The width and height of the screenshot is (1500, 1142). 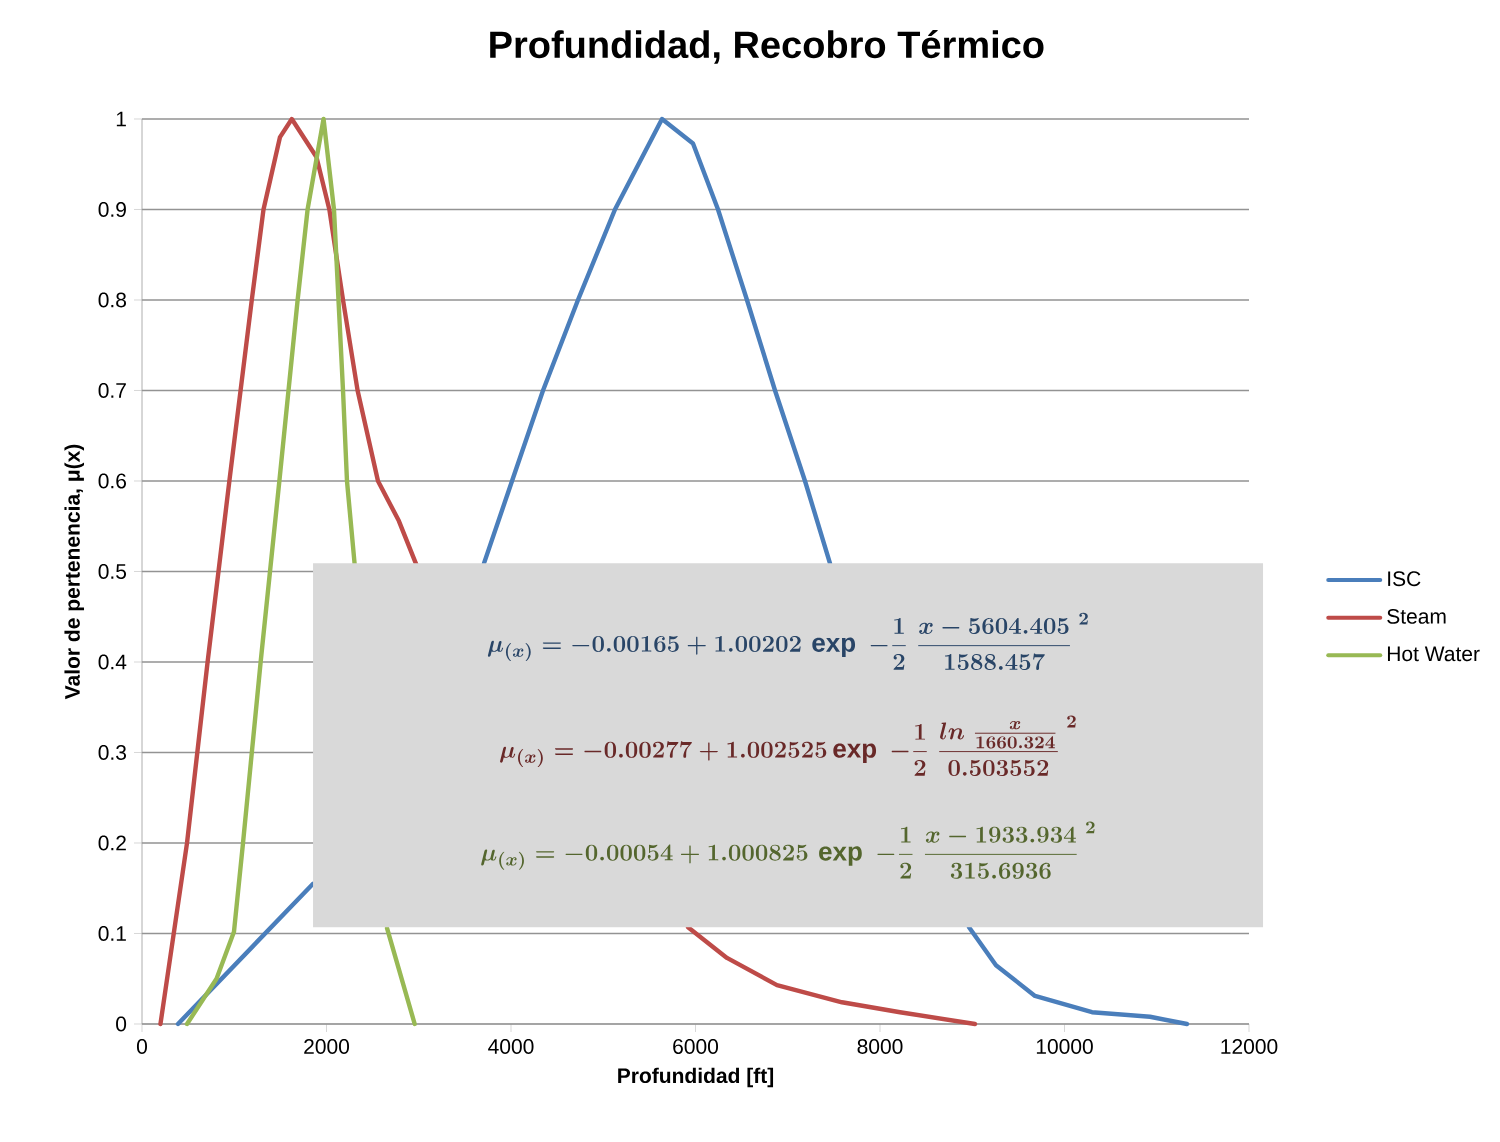 I want to click on y-axis-title: Valor de pertenencia, μ(x), so click(x=74, y=572).